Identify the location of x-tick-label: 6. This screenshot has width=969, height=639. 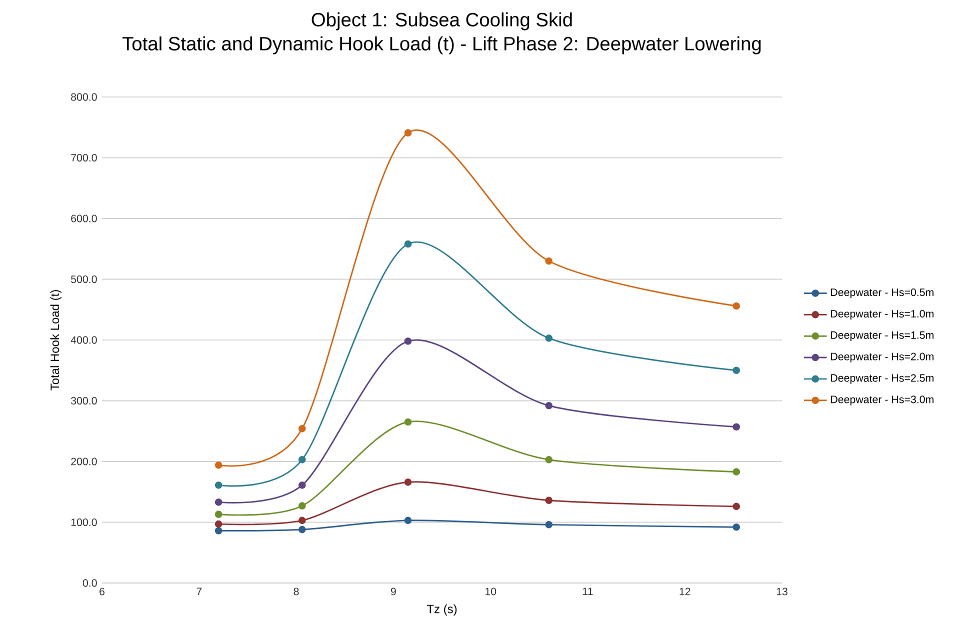
(102, 592).